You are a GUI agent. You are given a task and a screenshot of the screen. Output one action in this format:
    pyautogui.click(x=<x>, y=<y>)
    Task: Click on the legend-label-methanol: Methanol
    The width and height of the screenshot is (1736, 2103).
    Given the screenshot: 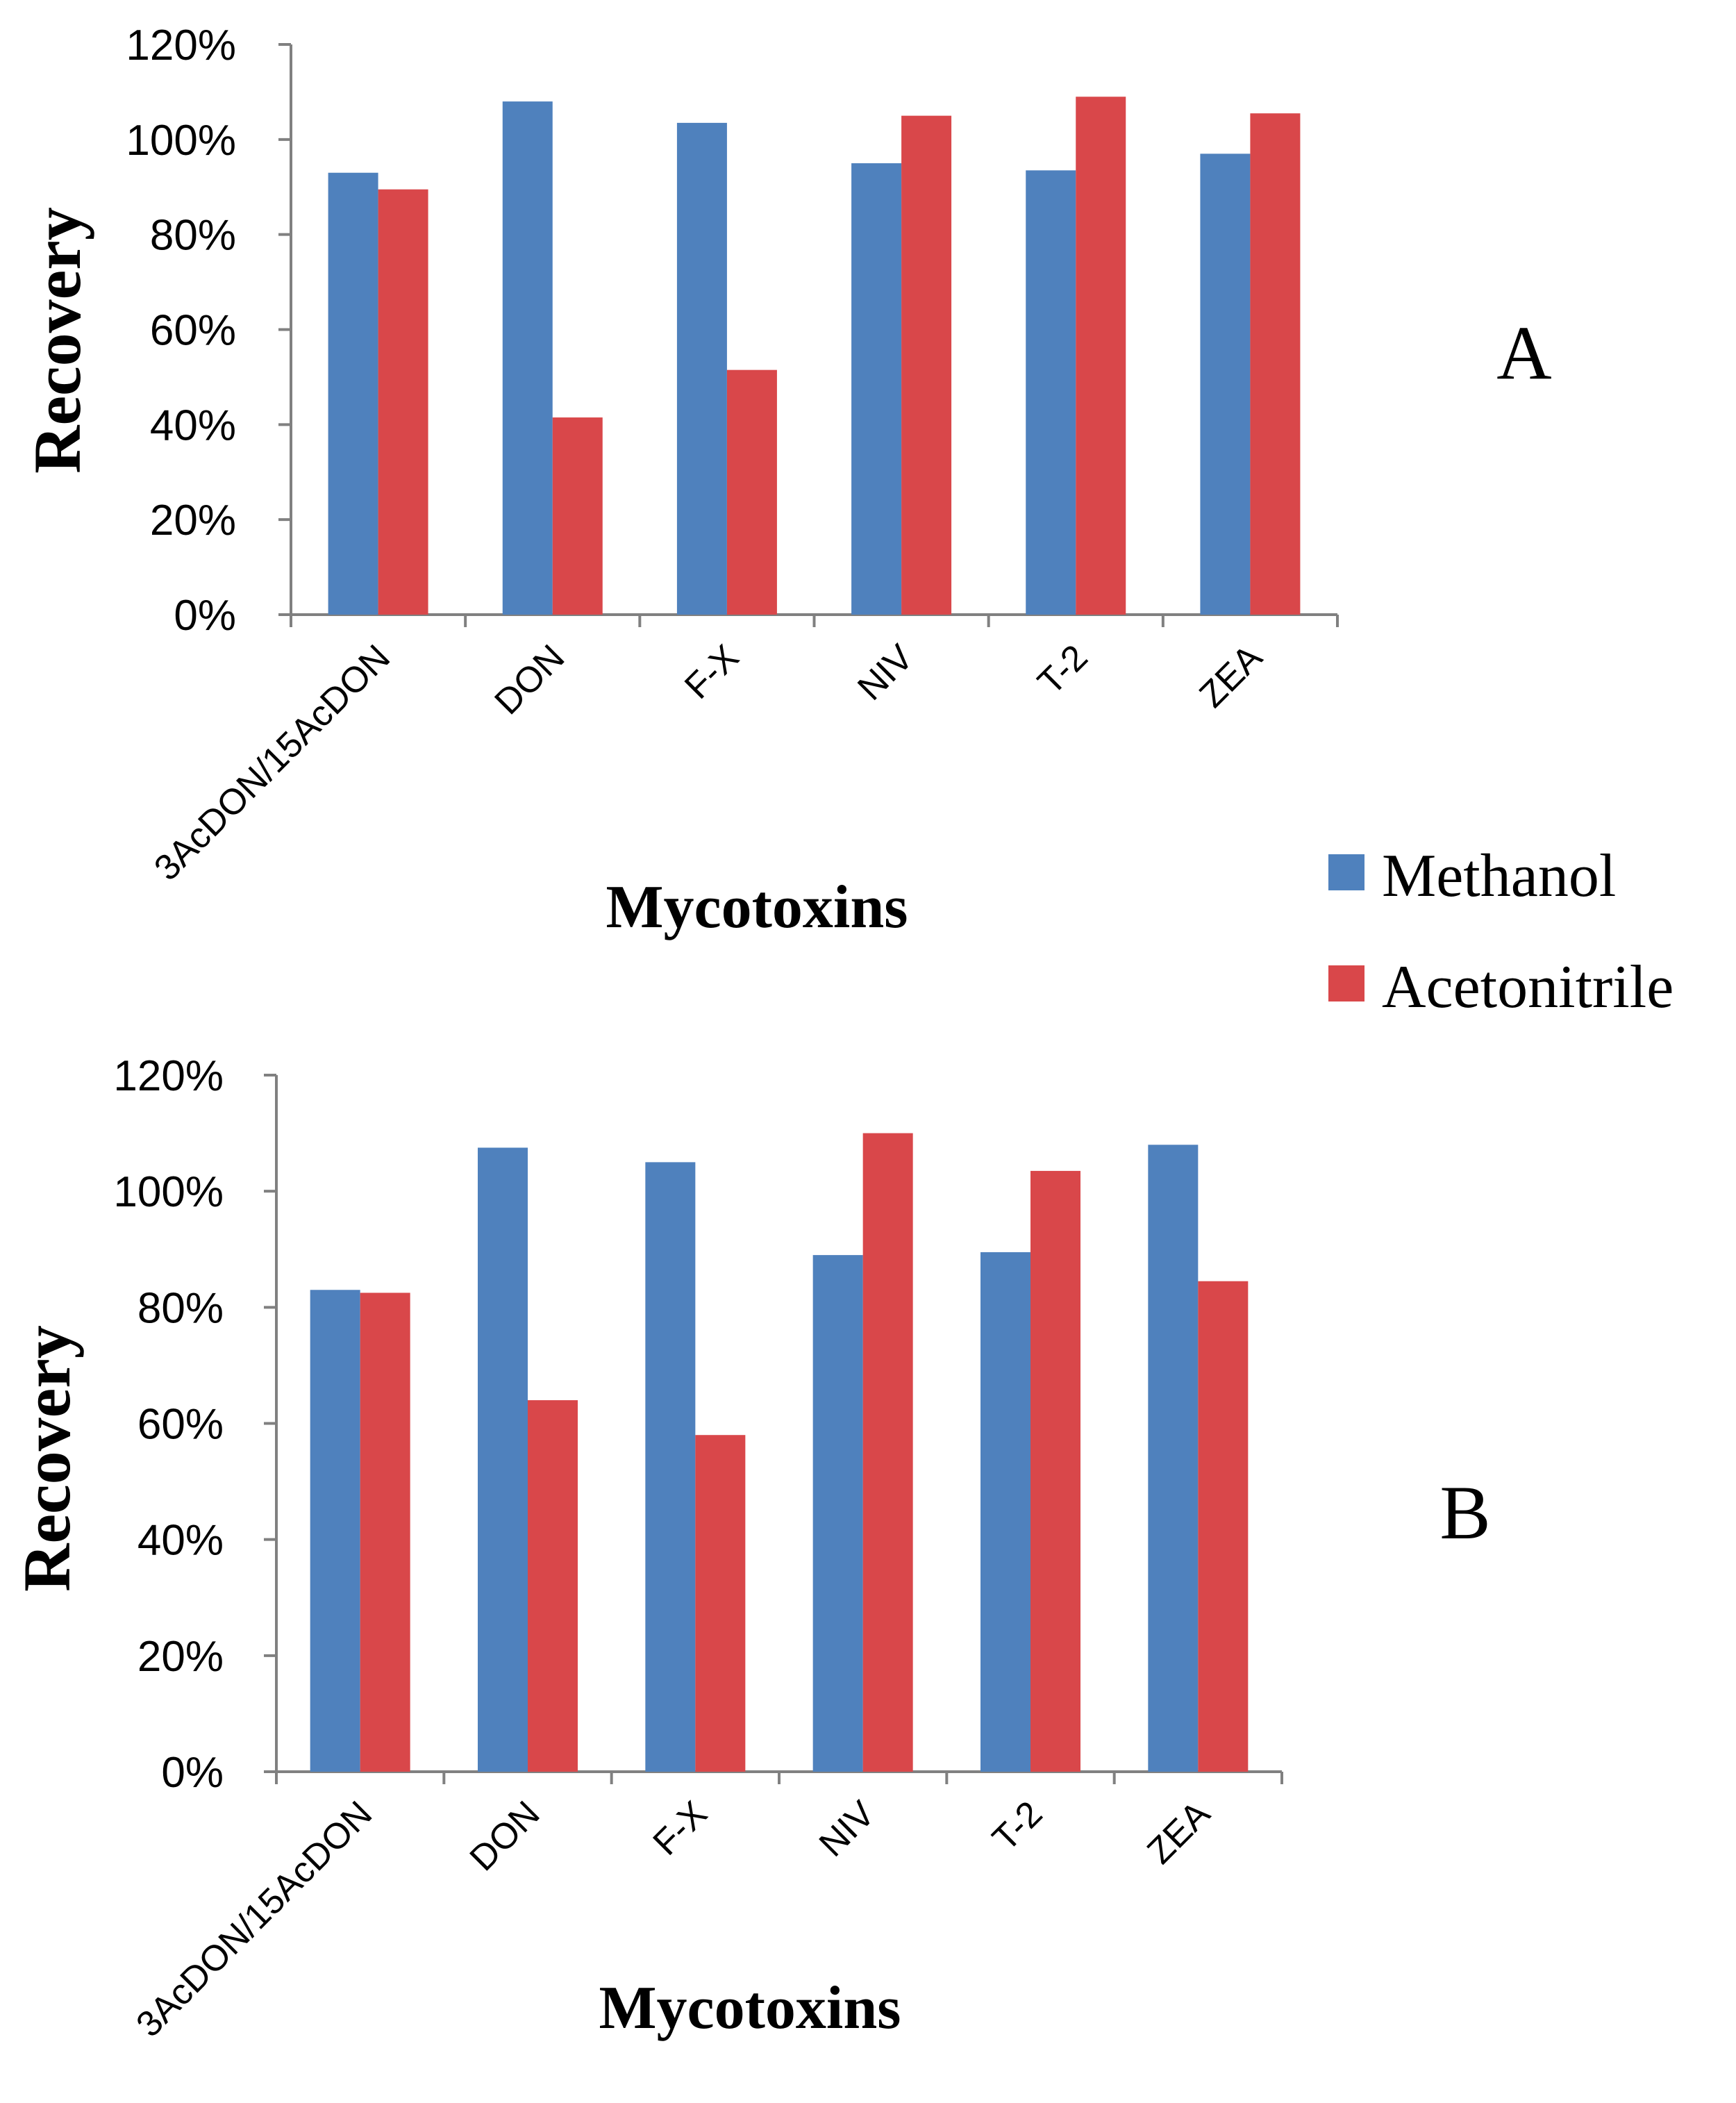 What is the action you would take?
    pyautogui.click(x=1499, y=876)
    